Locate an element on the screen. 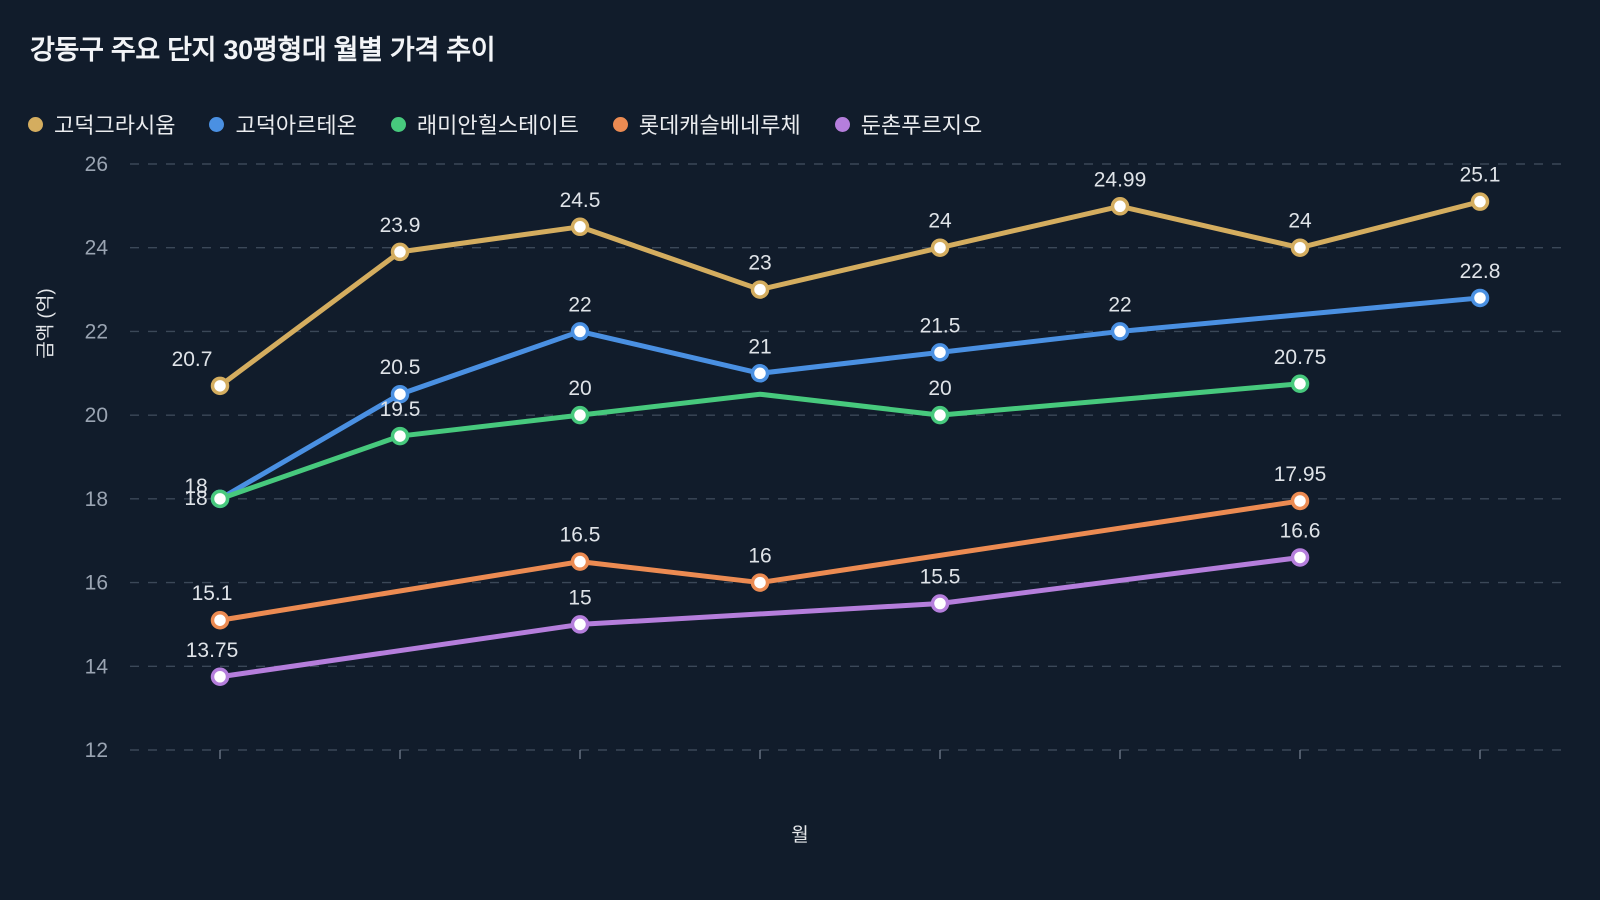  series-group: 18 19.5 20 20 20.75 is located at coordinates (755, 428).